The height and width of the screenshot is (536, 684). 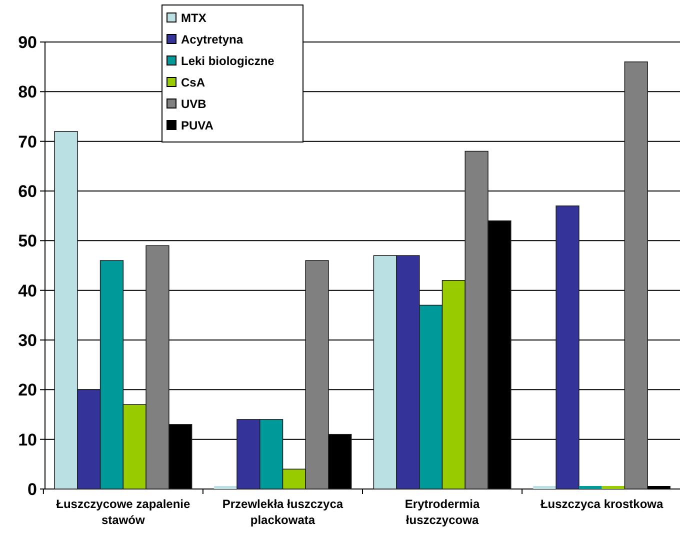 I want to click on y-tick-label: 30, so click(x=27, y=340).